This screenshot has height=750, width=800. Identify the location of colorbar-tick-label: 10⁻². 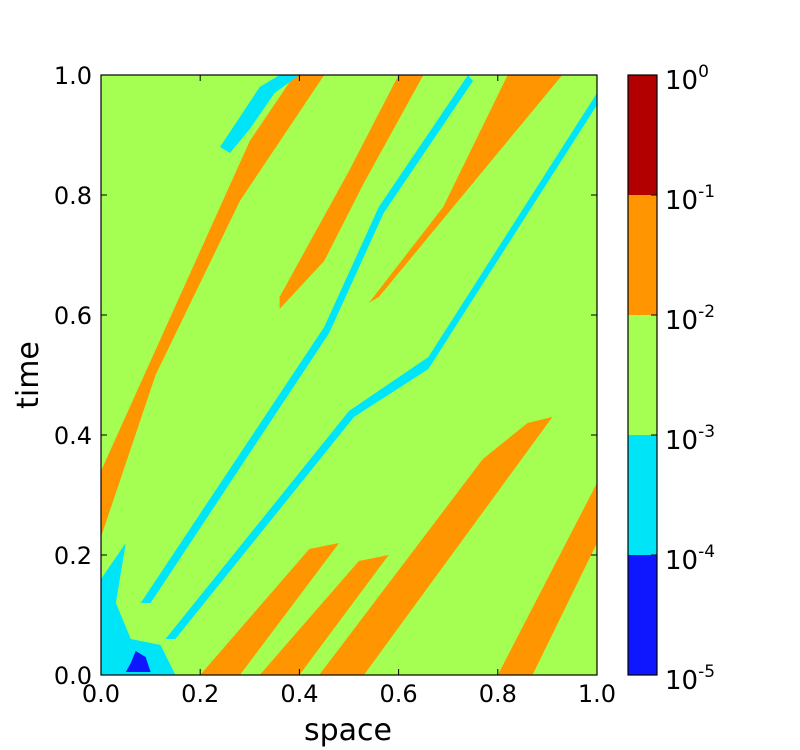
(690, 319).